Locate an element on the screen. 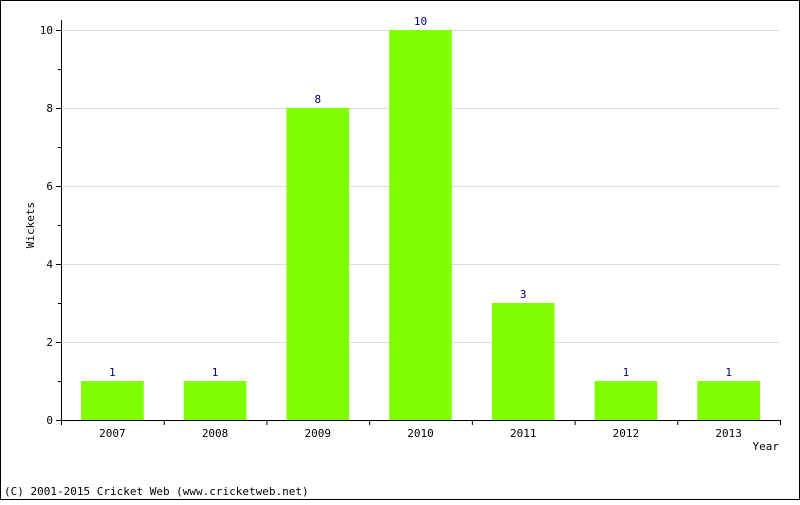  data-label-2012: 1 is located at coordinates (626, 372).